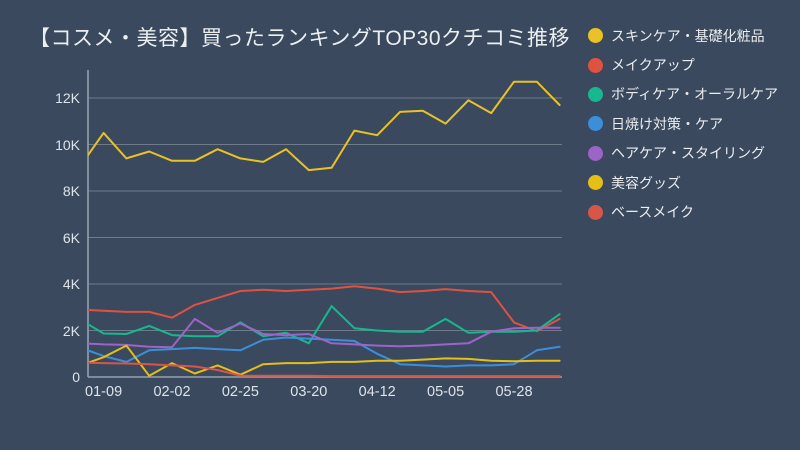 The width and height of the screenshot is (800, 450). What do you see at coordinates (688, 35) in the screenshot?
I see `legend-label: スキンケア・基礎化粧品` at bounding box center [688, 35].